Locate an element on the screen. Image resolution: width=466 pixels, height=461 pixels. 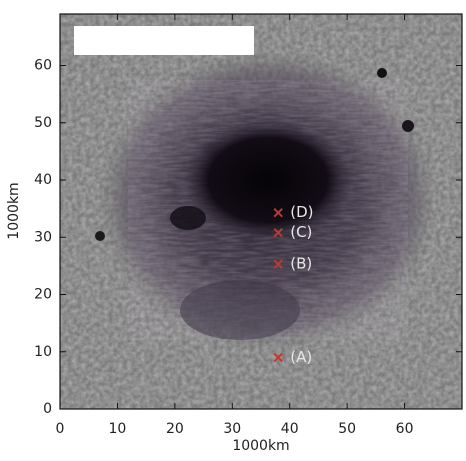
y-tick-label: 50 is located at coordinates (43, 123).